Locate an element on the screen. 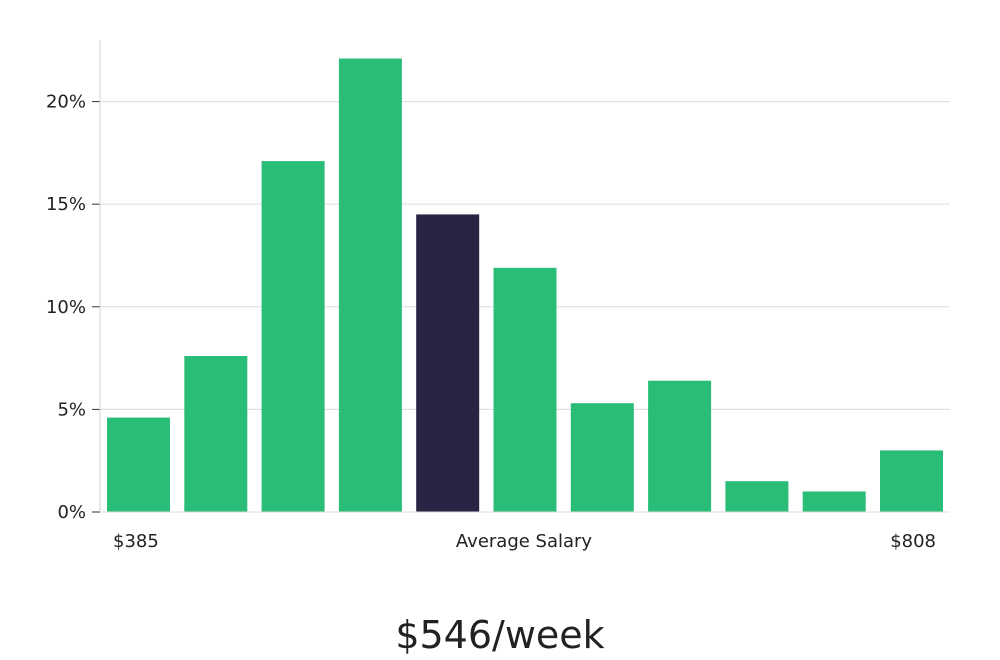  y-tick-label: 15% is located at coordinates (66, 204).